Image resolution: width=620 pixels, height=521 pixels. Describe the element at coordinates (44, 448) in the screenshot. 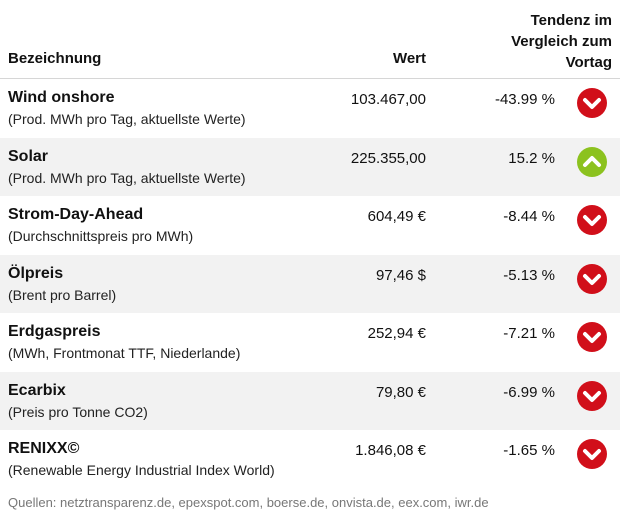

I see `row-name: RENIXX©` at that location.